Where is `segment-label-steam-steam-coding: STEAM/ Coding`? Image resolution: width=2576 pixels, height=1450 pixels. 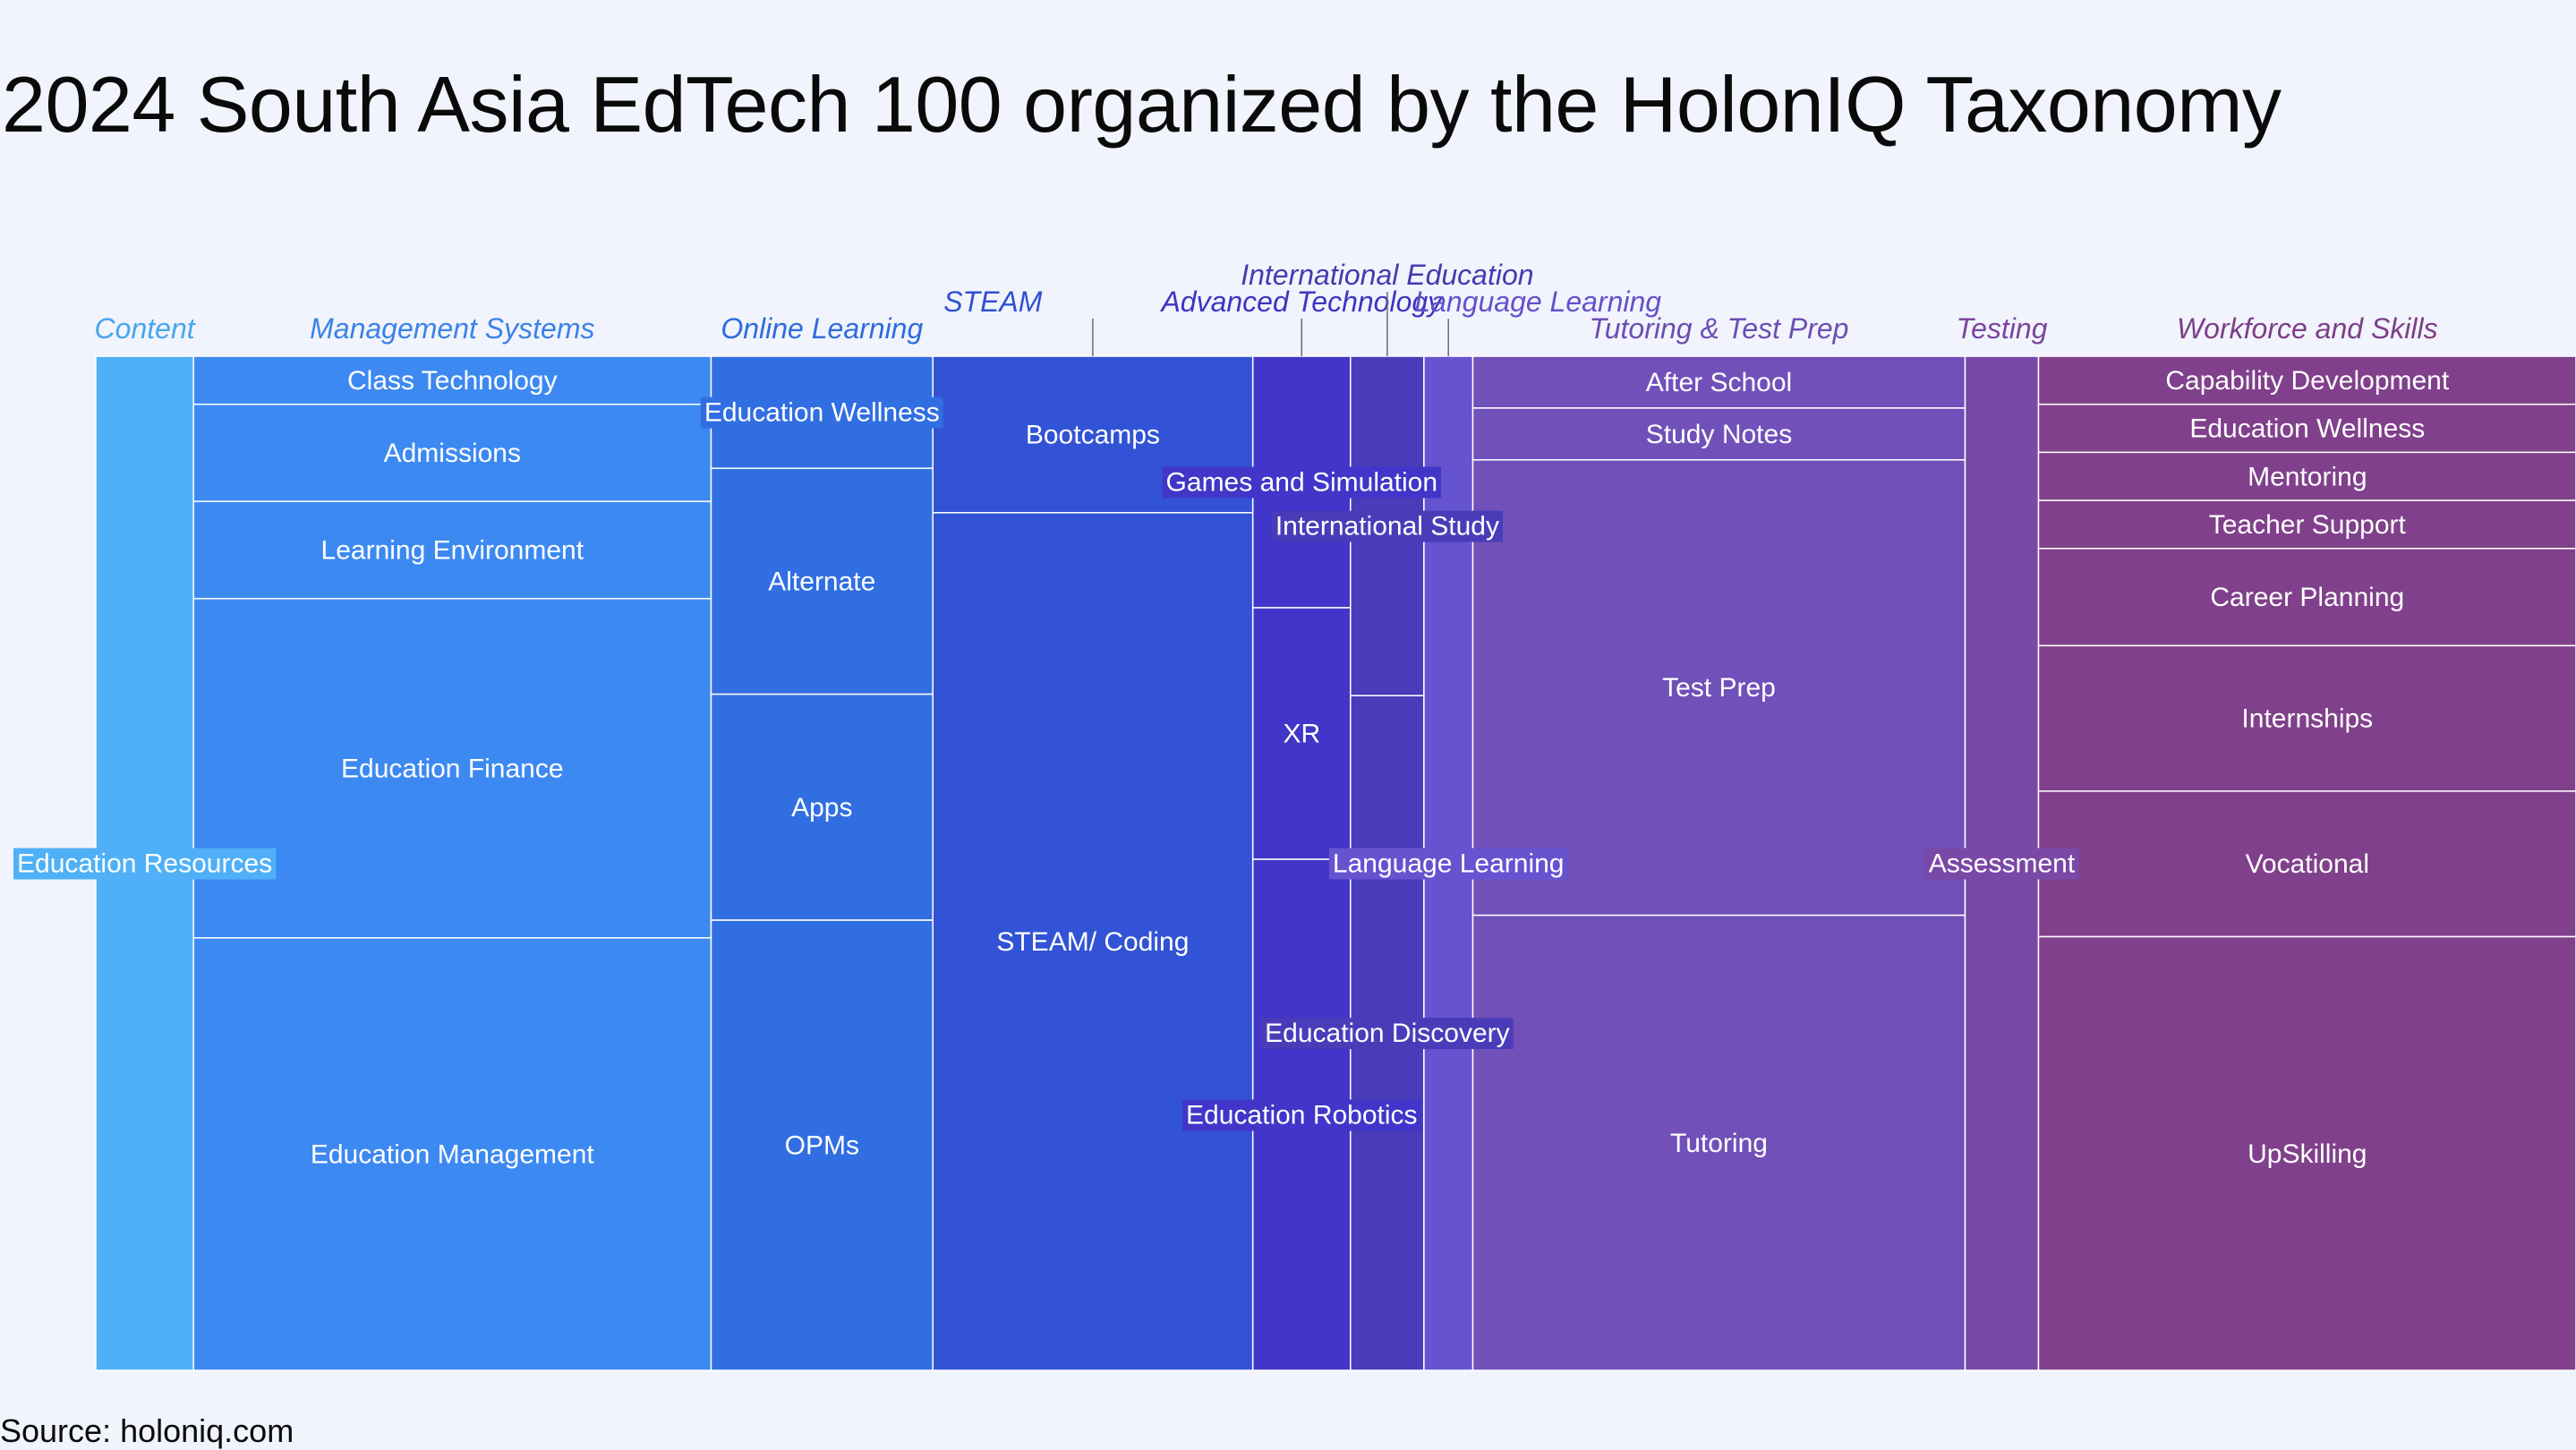
segment-label-steam-steam-coding: STEAM/ Coding is located at coordinates (1092, 942).